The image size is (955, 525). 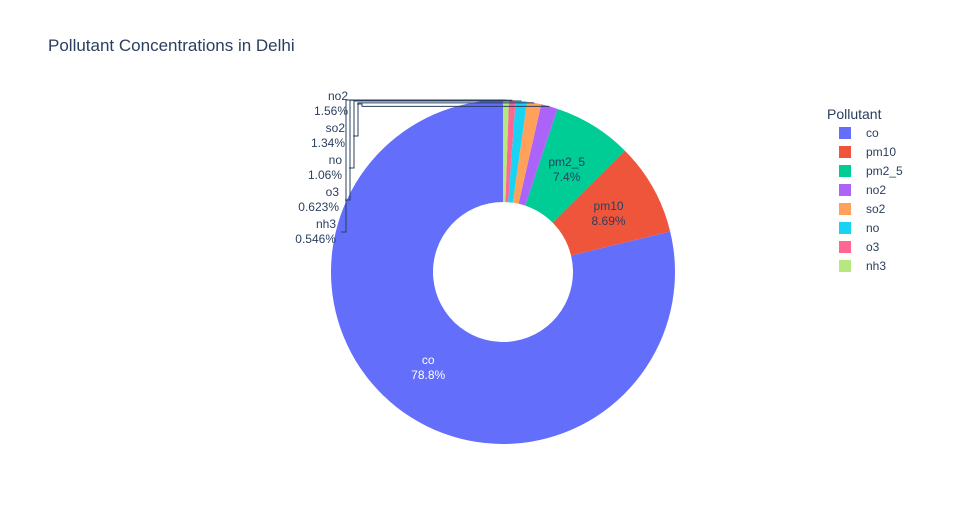 What do you see at coordinates (331, 111) in the screenshot?
I see `slice-percent-no2: 1.56%` at bounding box center [331, 111].